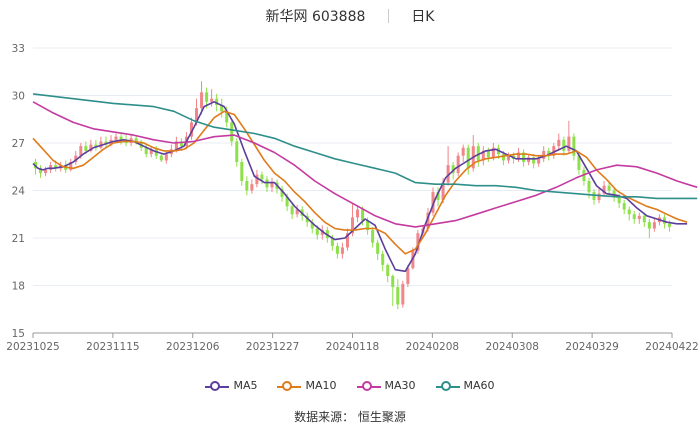 The image size is (700, 426). What do you see at coordinates (32, 347) in the screenshot?
I see `x-tick-label: 20231025` at bounding box center [32, 347].